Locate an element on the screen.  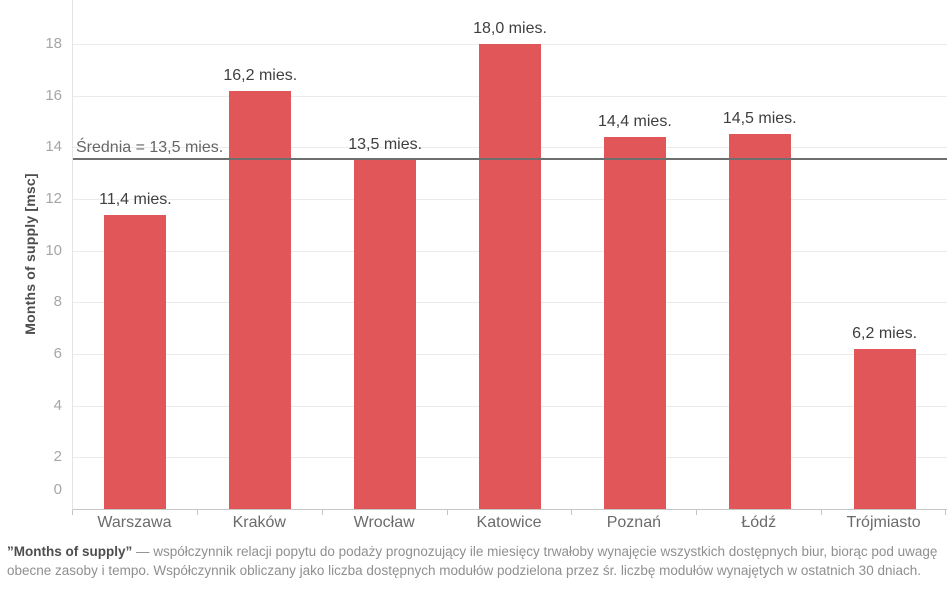
y-tick-label-8: 8 is located at coordinates (57, 302).